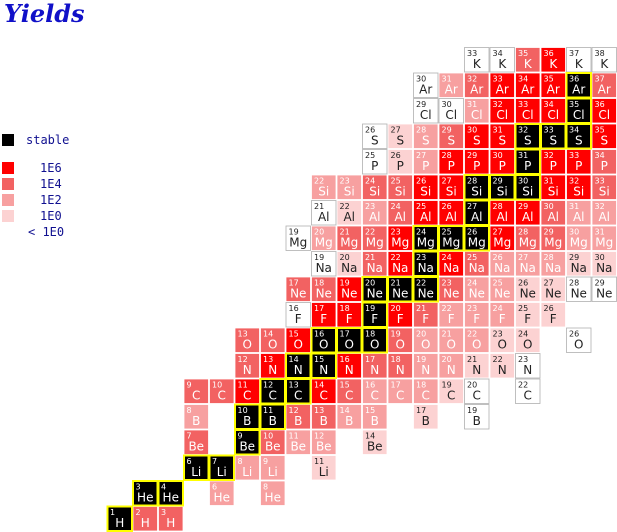 This screenshot has width=617, height=532. I want to click on nuclide-cell: 11B, so click(272, 416).